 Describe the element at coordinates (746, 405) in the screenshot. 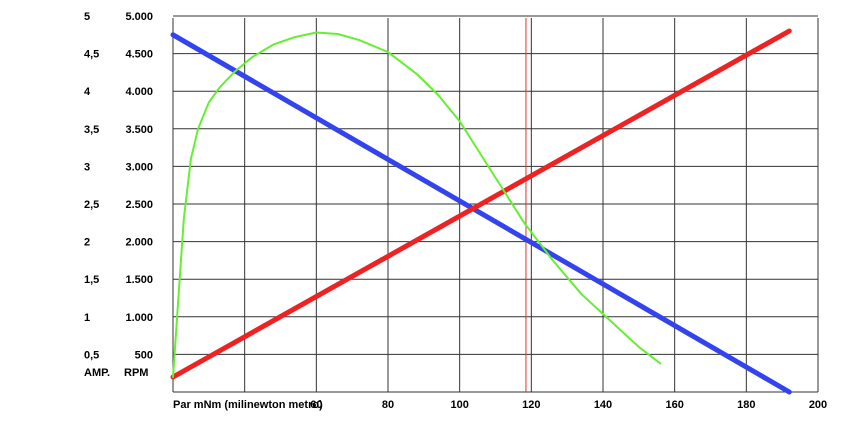

I see `x-tick-label: 180` at that location.